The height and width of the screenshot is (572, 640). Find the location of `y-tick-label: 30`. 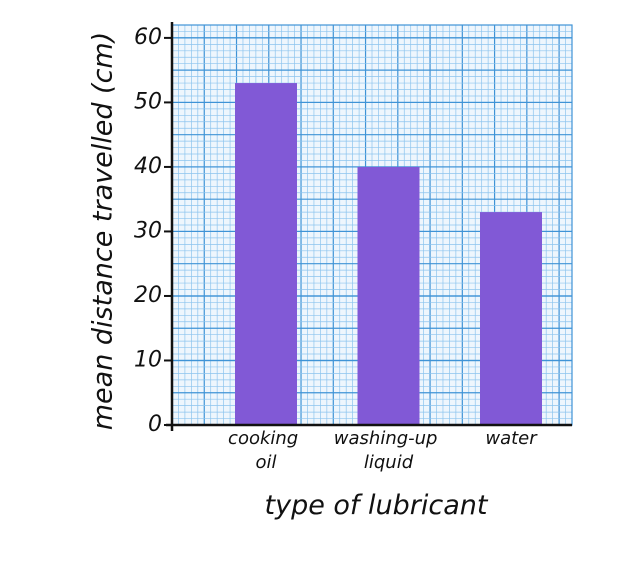

y-tick-label: 30 is located at coordinates (148, 230).